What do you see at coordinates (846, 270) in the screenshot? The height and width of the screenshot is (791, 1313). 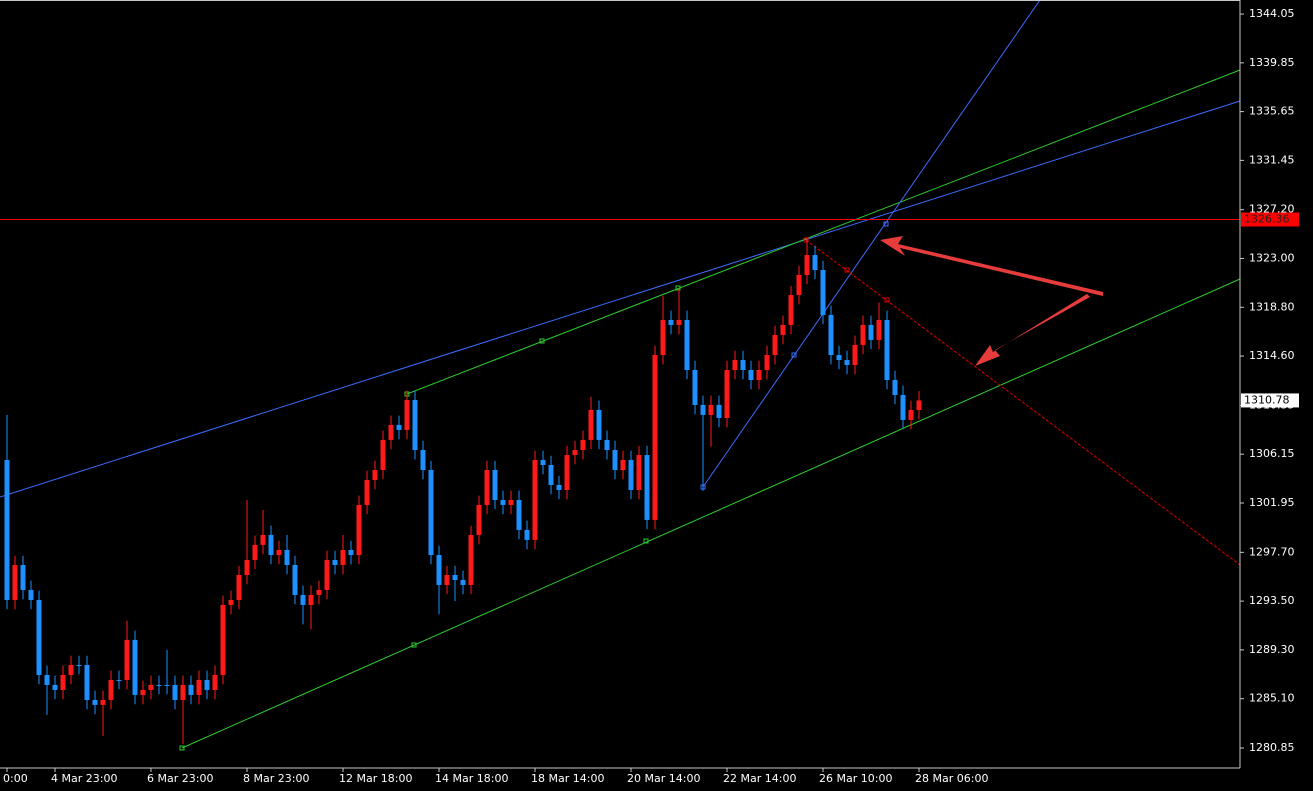 I see `anchor-points` at bounding box center [846, 270].